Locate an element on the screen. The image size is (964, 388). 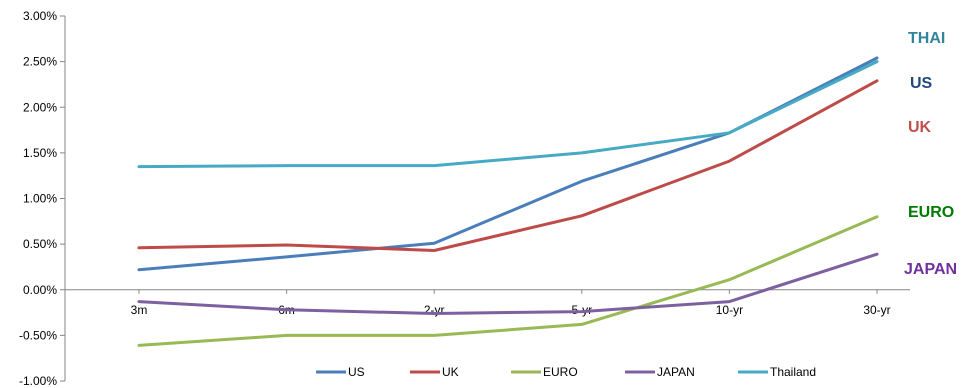
end-label-thai: THAI is located at coordinates (926, 38).